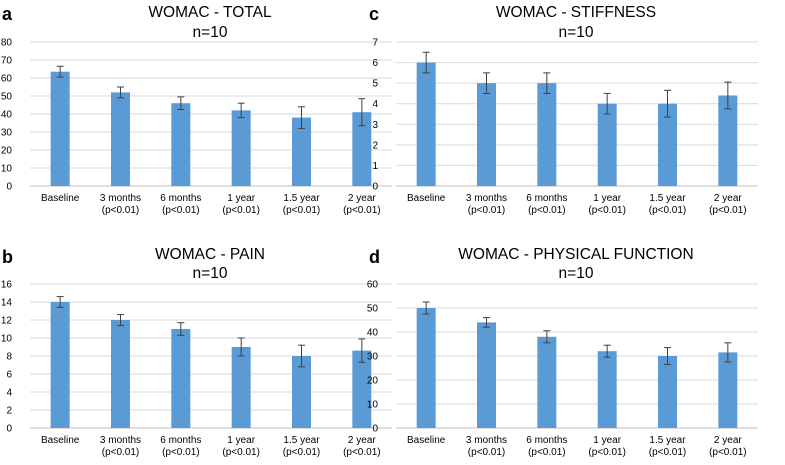 The width and height of the screenshot is (785, 465). Describe the element at coordinates (375, 125) in the screenshot. I see `y-tick-label: 3` at that location.